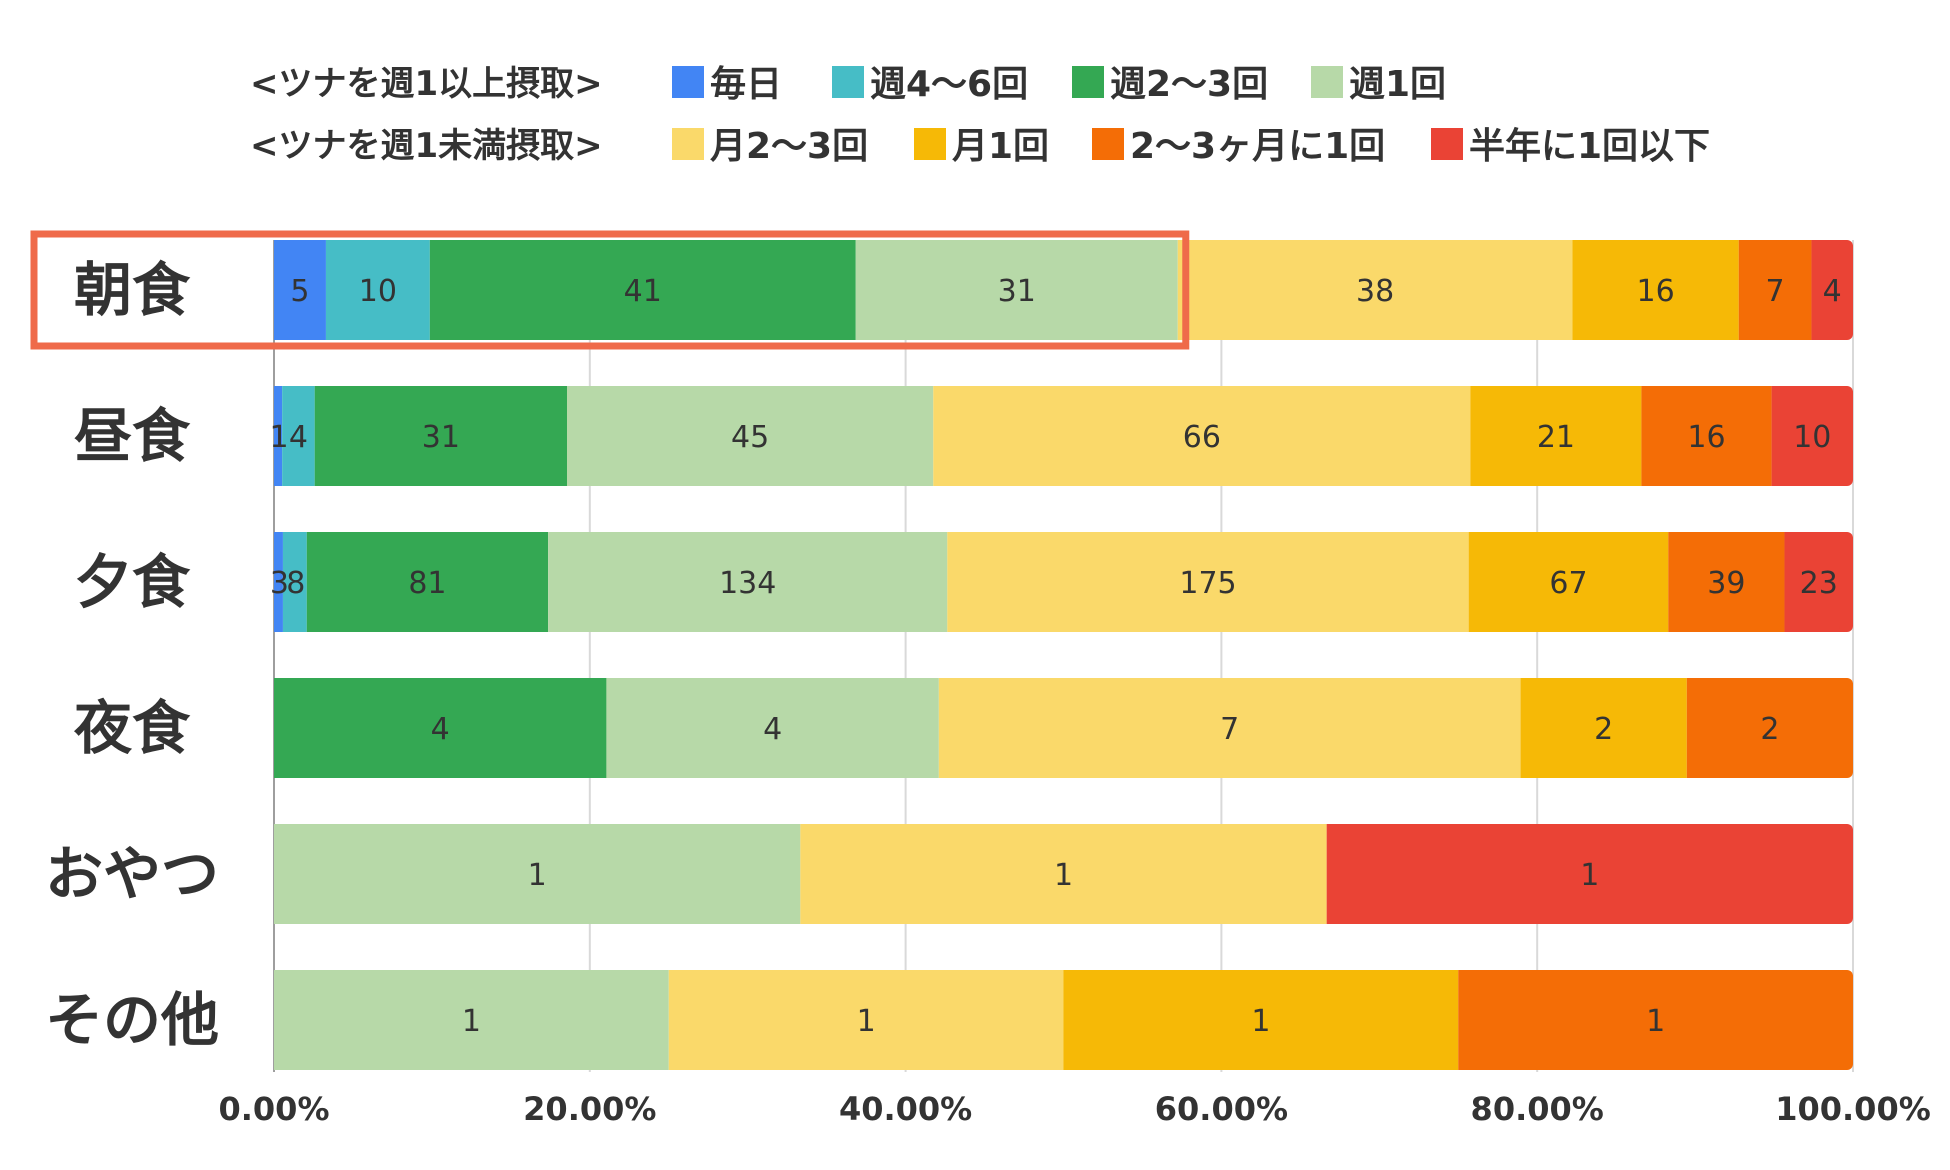 The width and height of the screenshot is (1950, 1170). What do you see at coordinates (132, 290) in the screenshot?
I see `category-label: 朝食` at bounding box center [132, 290].